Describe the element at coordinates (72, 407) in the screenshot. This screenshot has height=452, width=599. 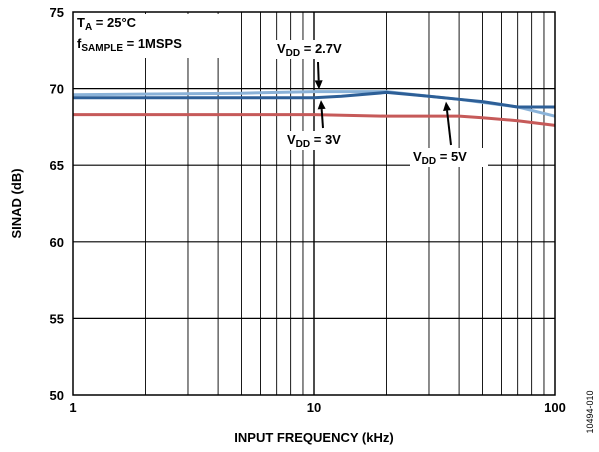
I see `x-tick-label: 1` at that location.